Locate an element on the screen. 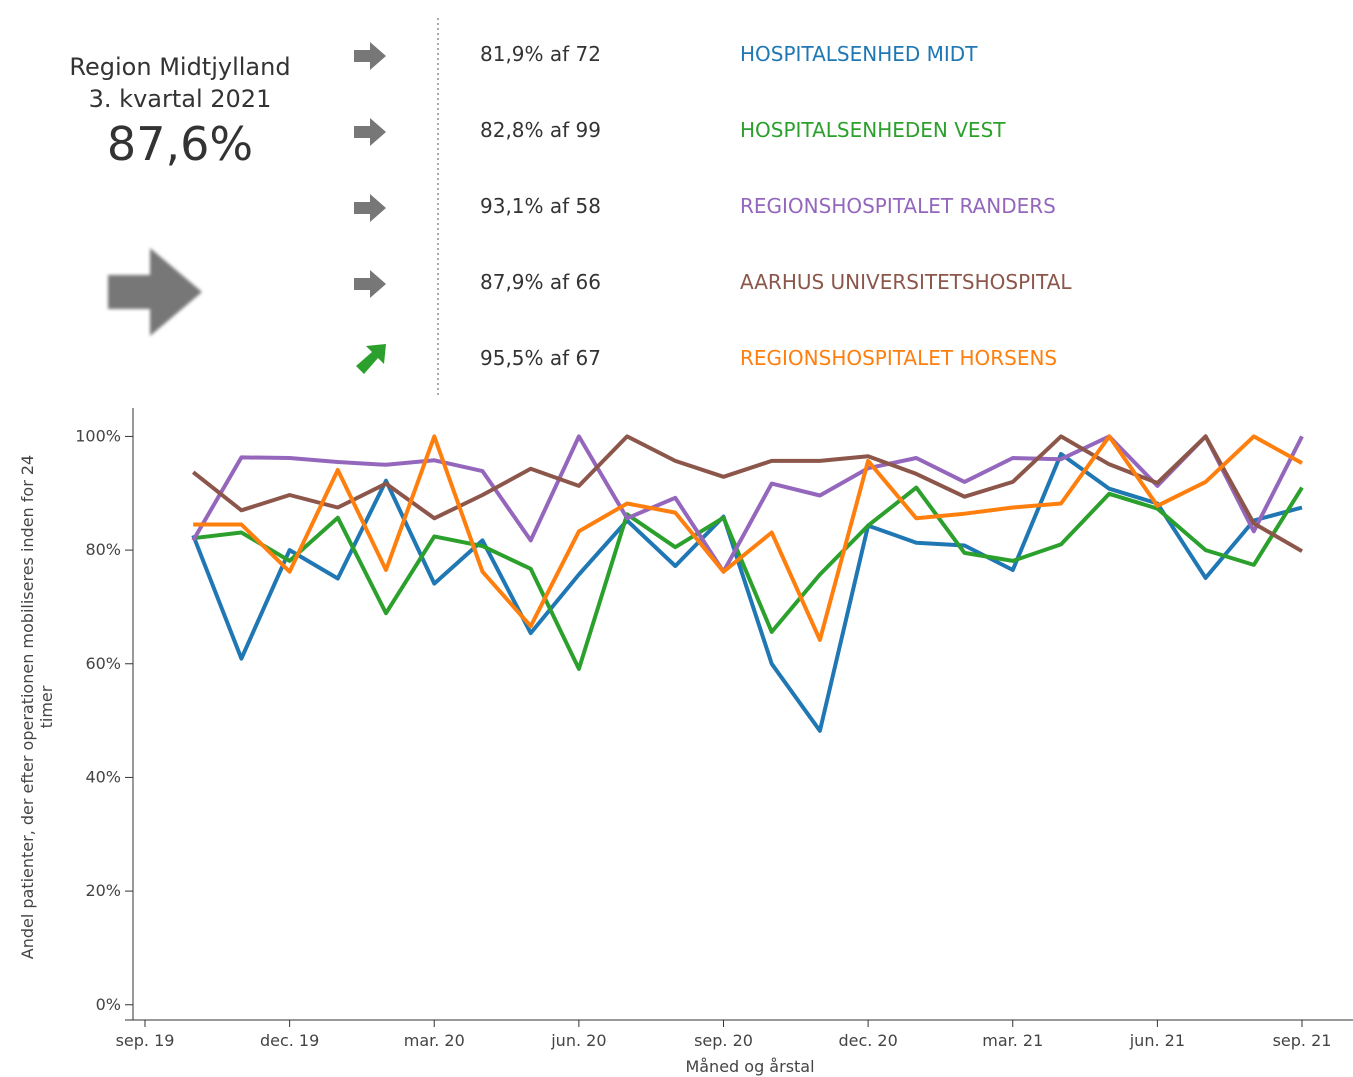  y-tick-label: 60% is located at coordinates (103, 663).